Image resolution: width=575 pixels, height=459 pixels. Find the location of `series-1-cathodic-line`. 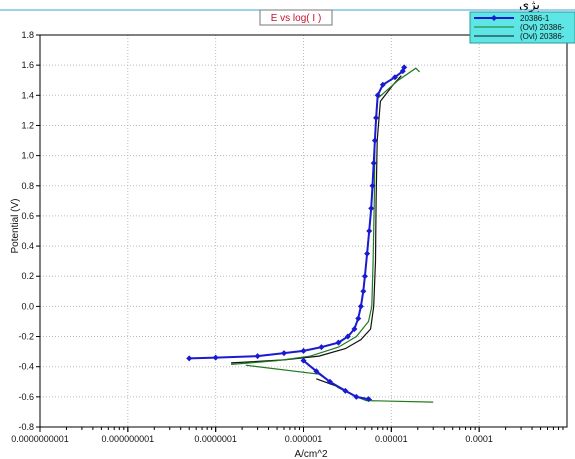

series-1-cathodic-line is located at coordinates (339, 383).